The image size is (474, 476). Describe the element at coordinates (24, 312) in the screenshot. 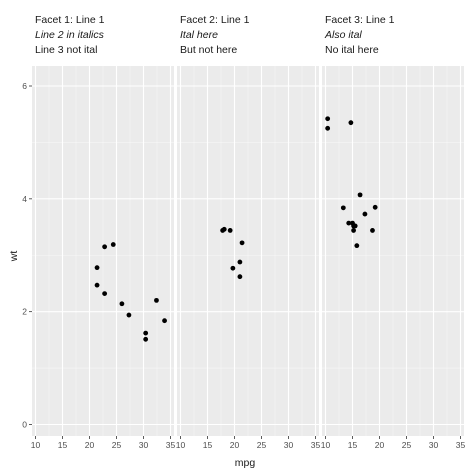

I see `y-tick-label: 2` at that location.